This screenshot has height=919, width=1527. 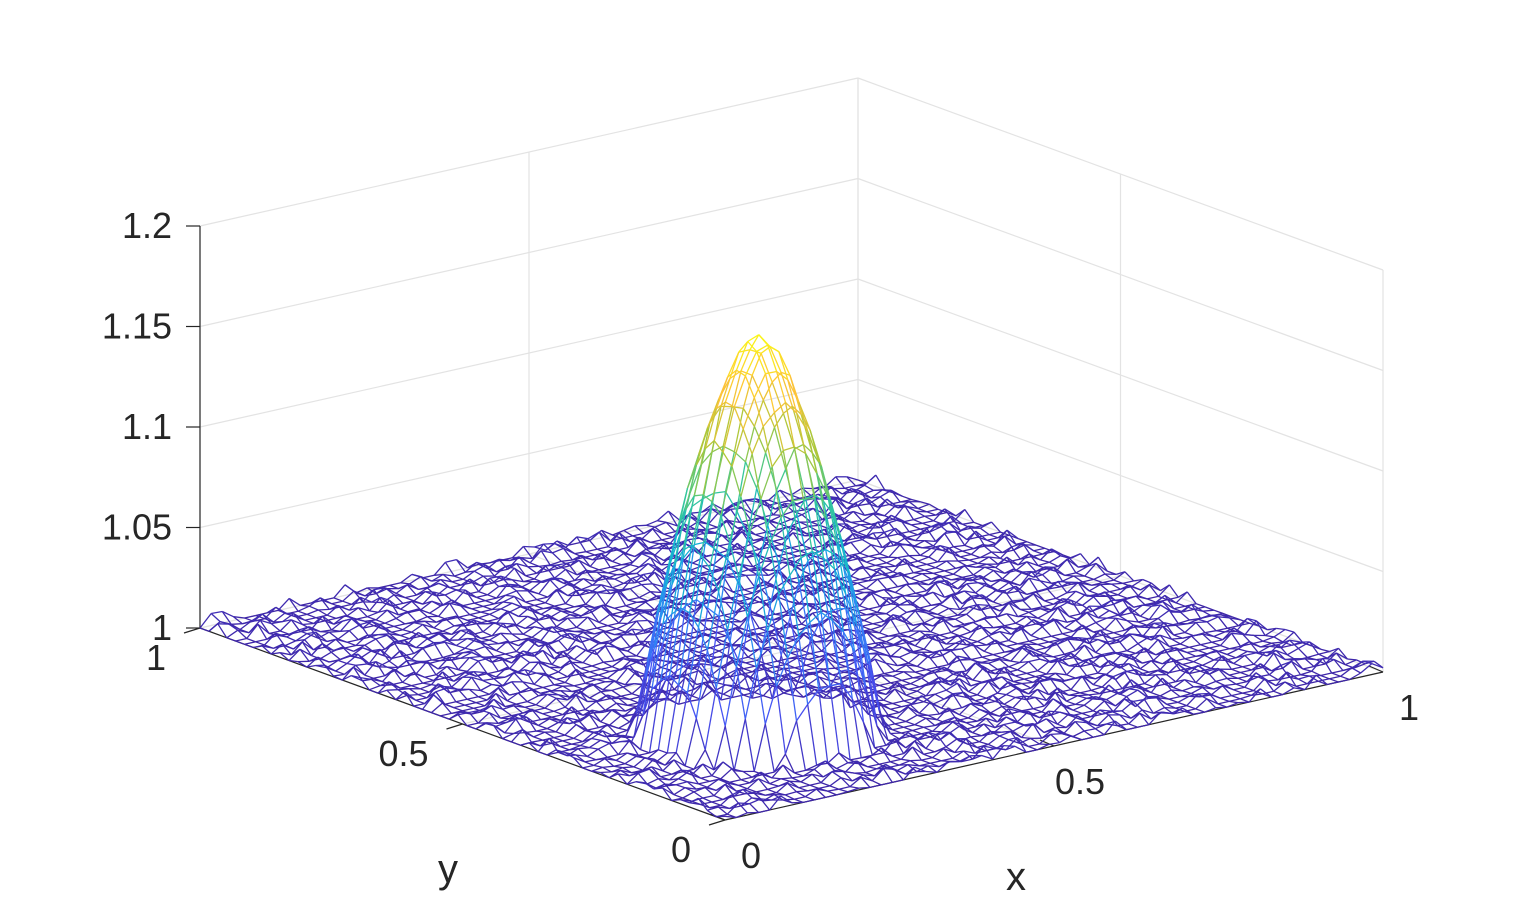 I want to click on x-tick-mark, so click(x=1376, y=669).